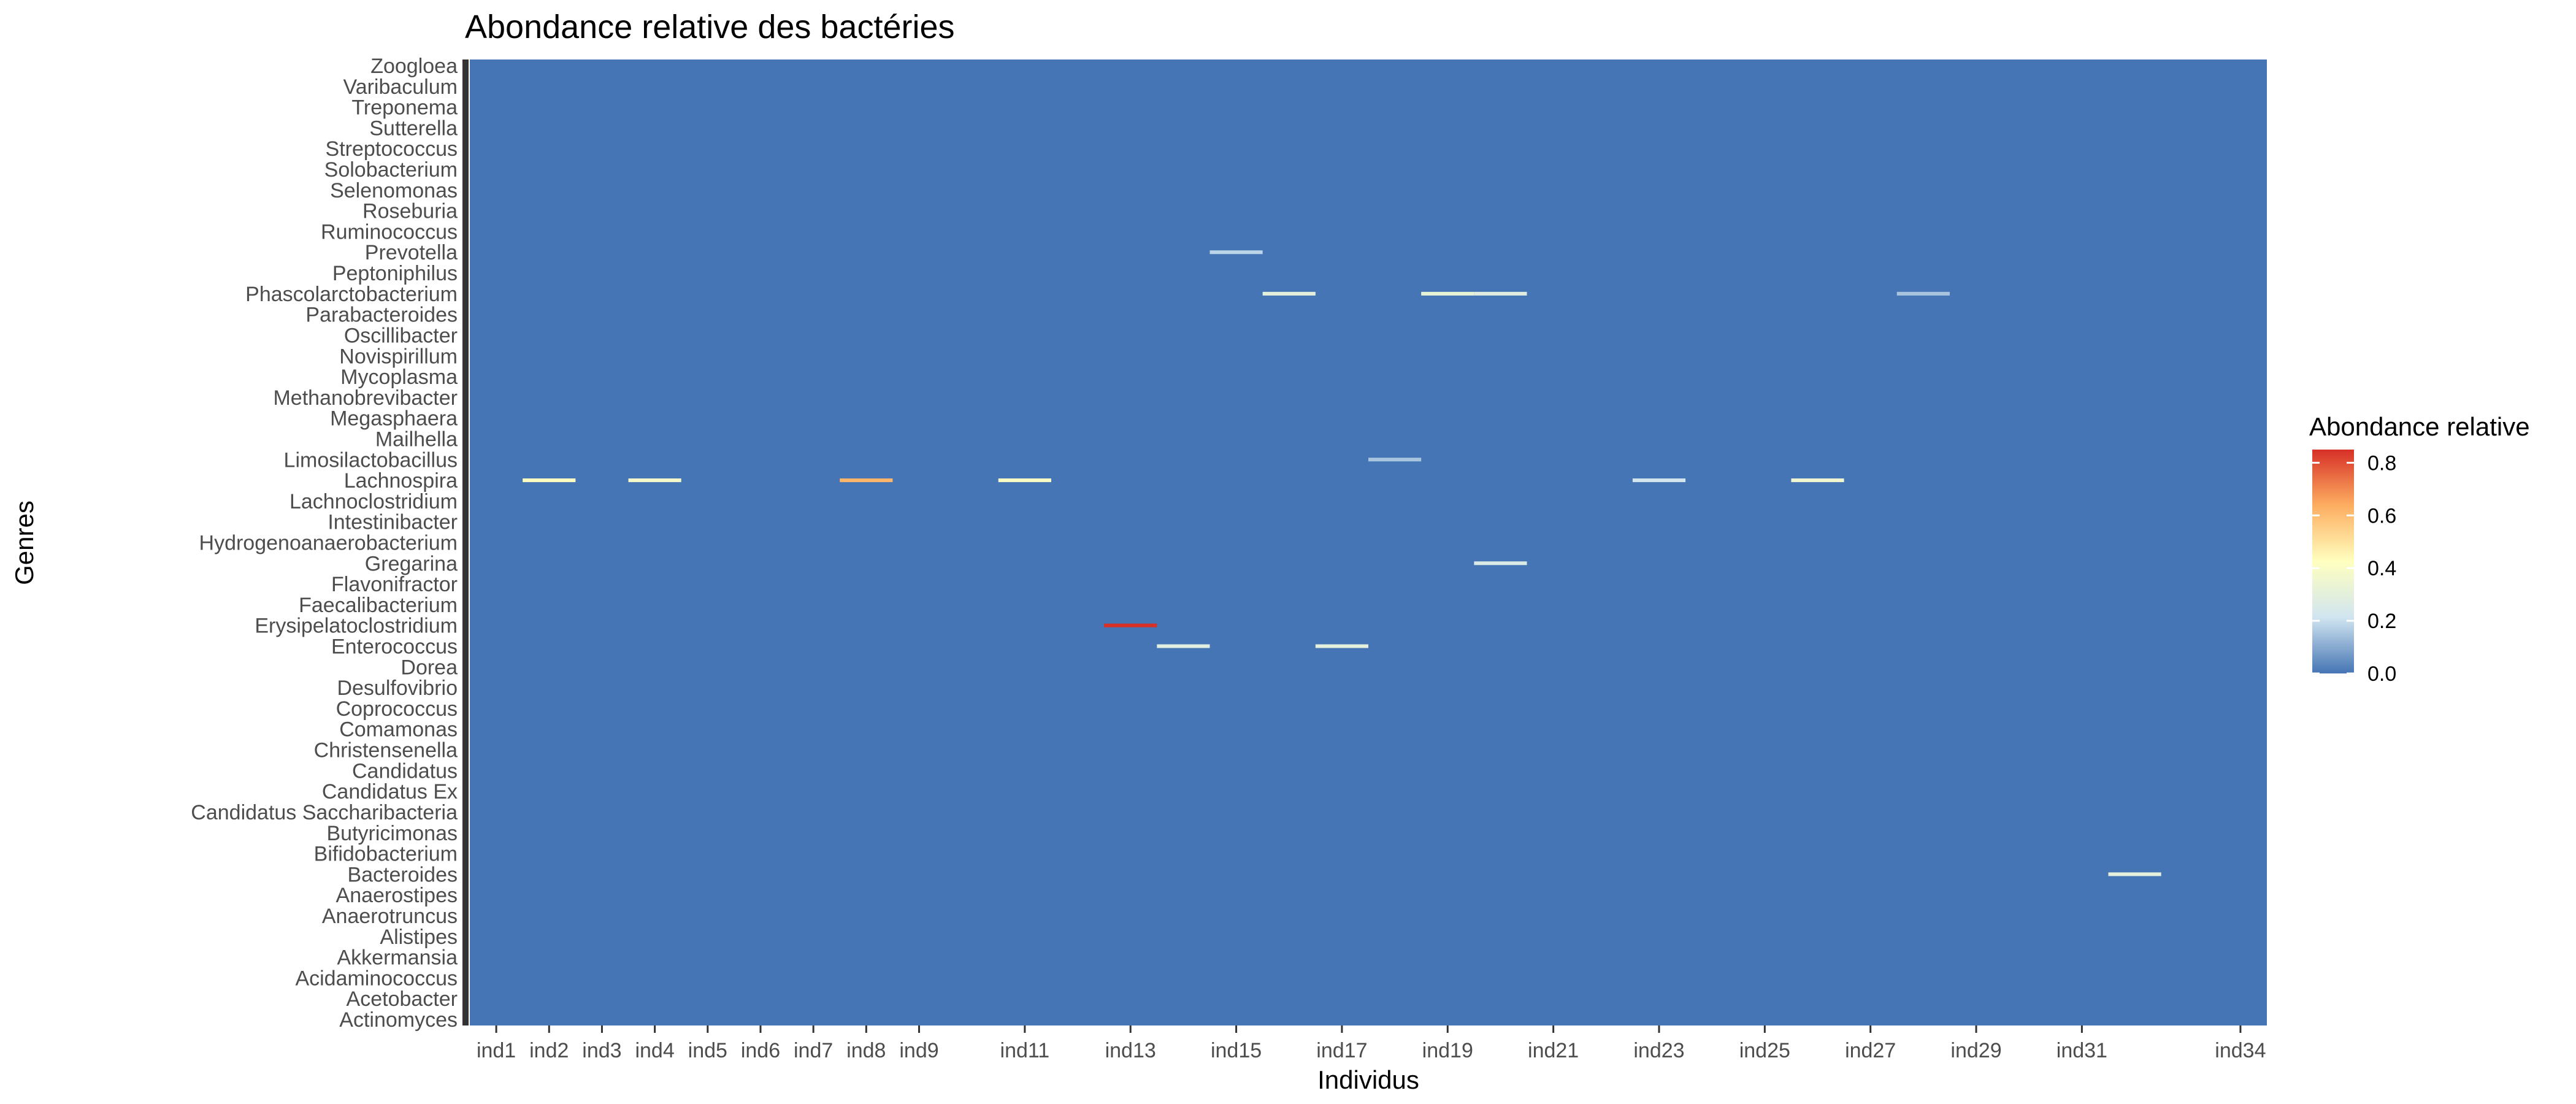 The image size is (2576, 1104). Describe the element at coordinates (397, 688) in the screenshot. I see `y-tick-label: Desulfovibrio` at that location.